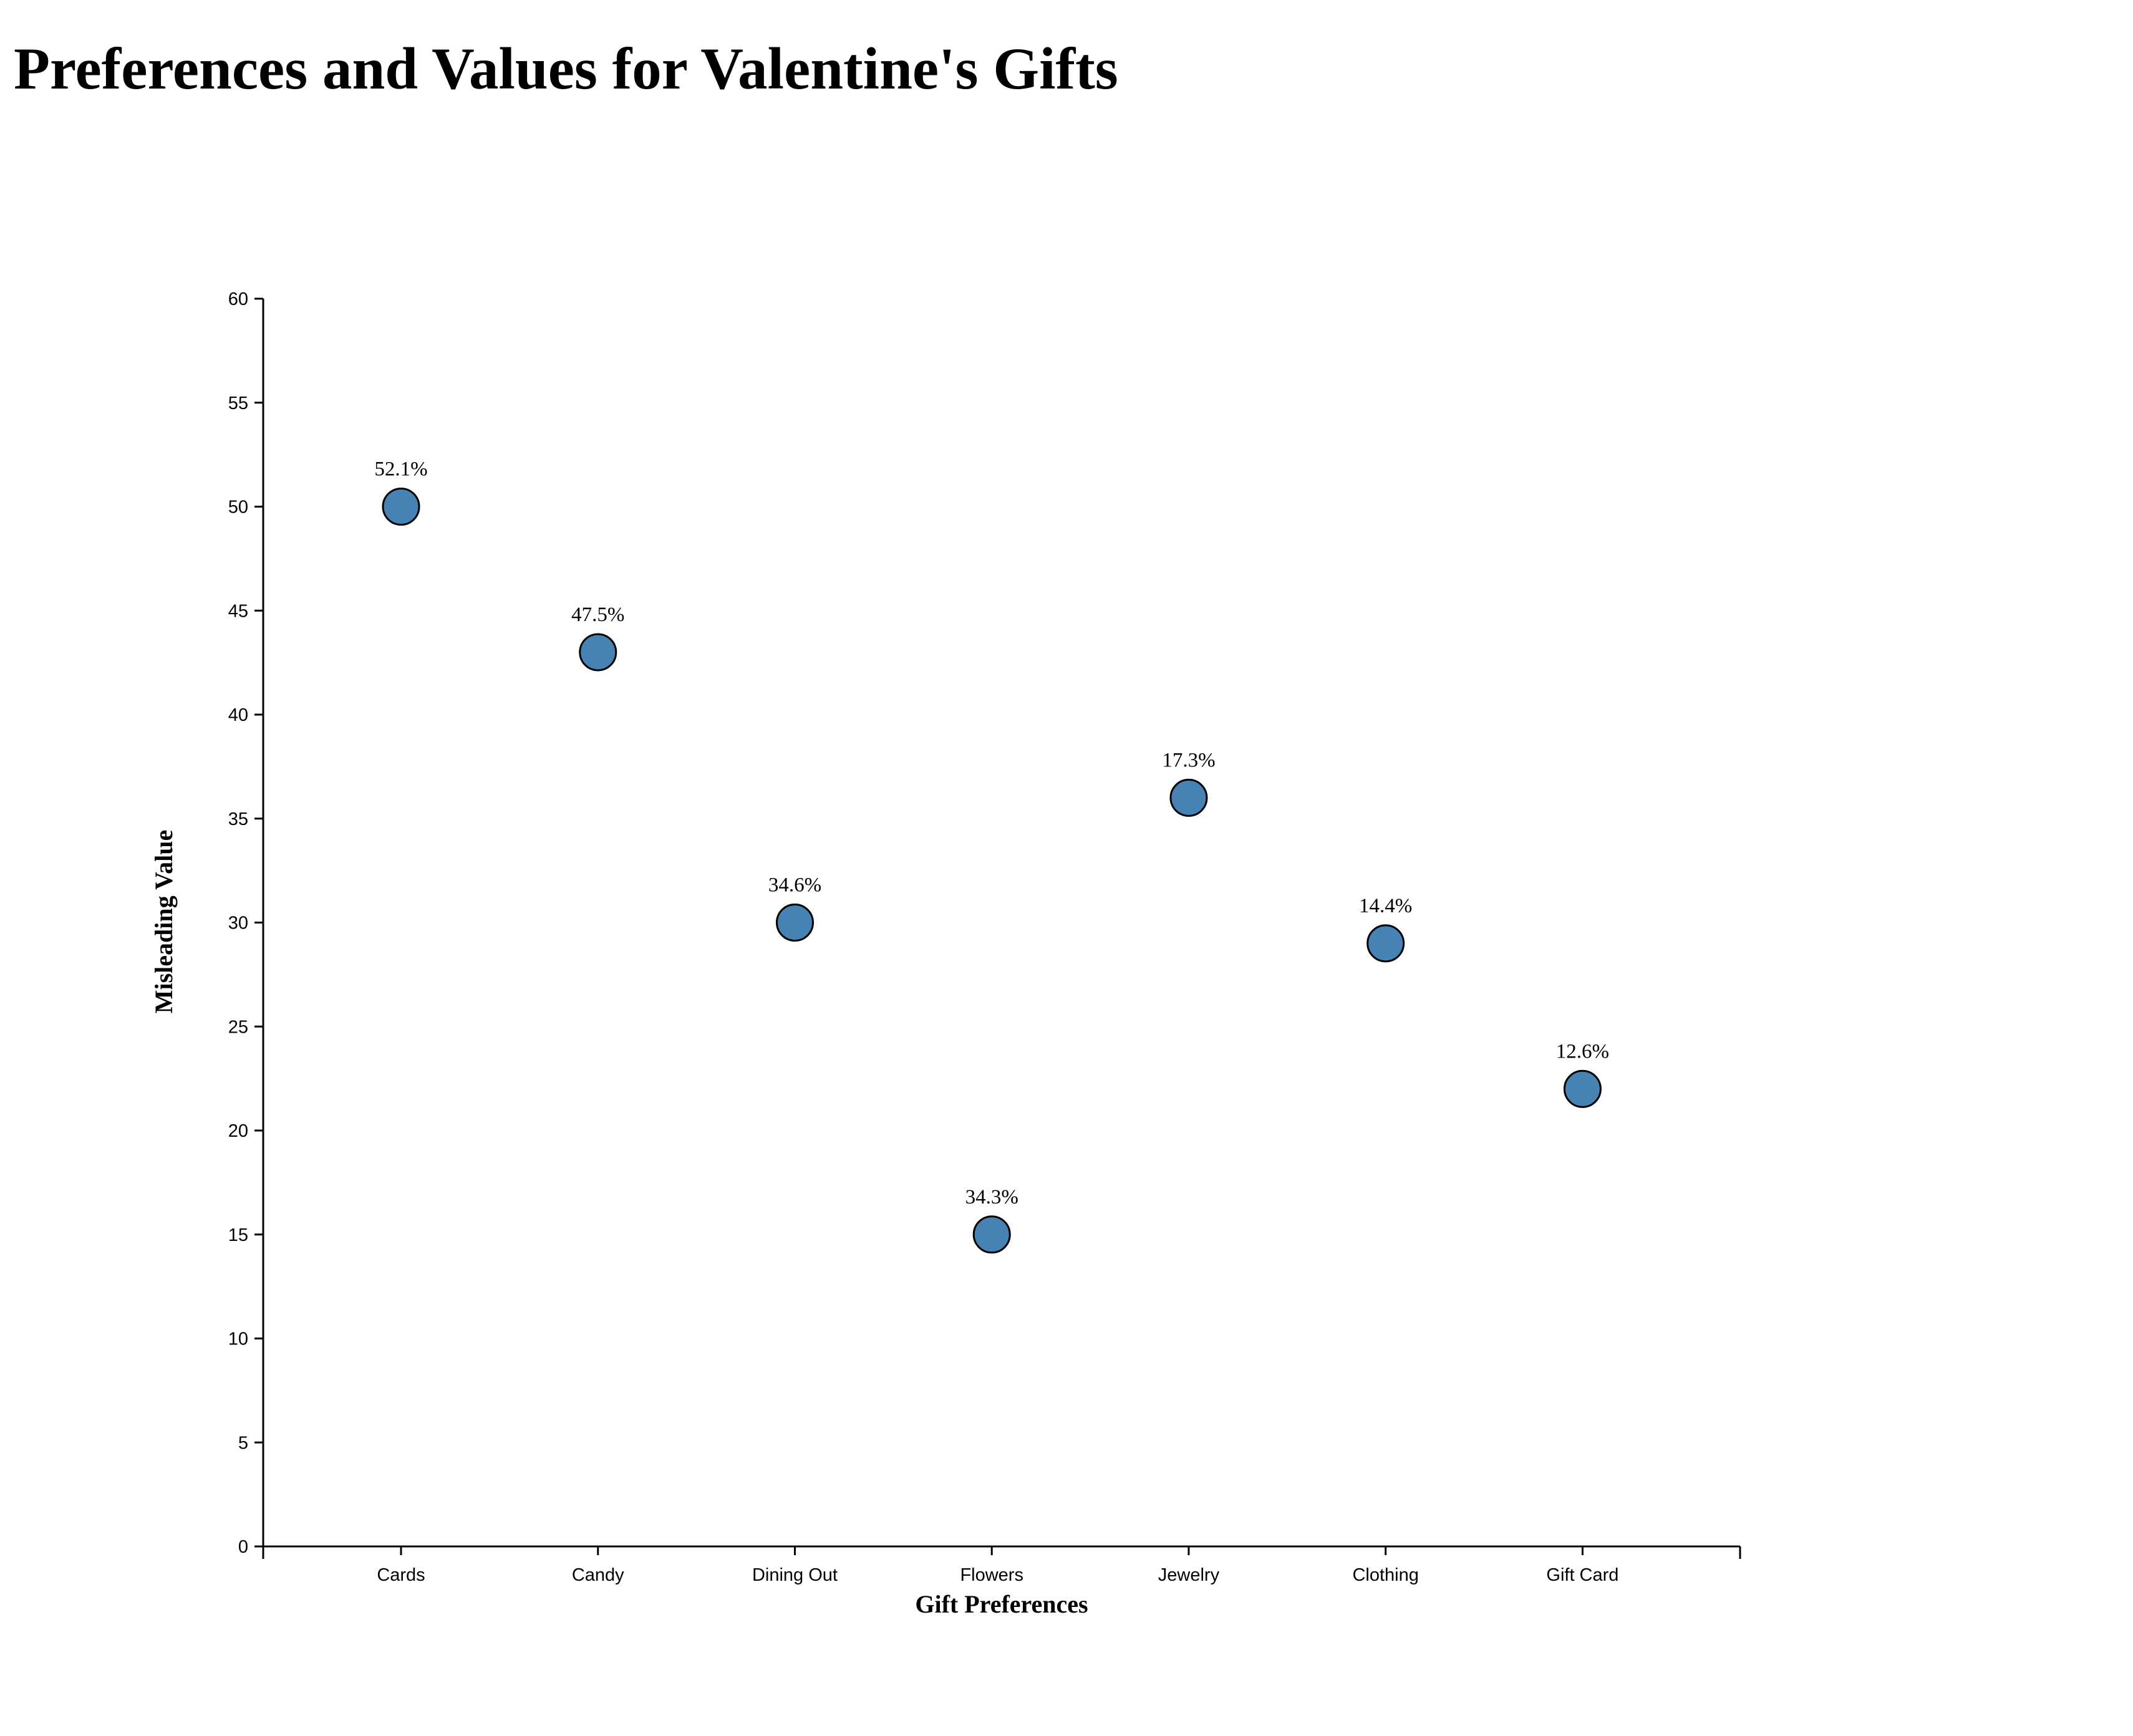 This screenshot has width=2133, height=1736. I want to click on y-tick-label: 60, so click(238, 299).